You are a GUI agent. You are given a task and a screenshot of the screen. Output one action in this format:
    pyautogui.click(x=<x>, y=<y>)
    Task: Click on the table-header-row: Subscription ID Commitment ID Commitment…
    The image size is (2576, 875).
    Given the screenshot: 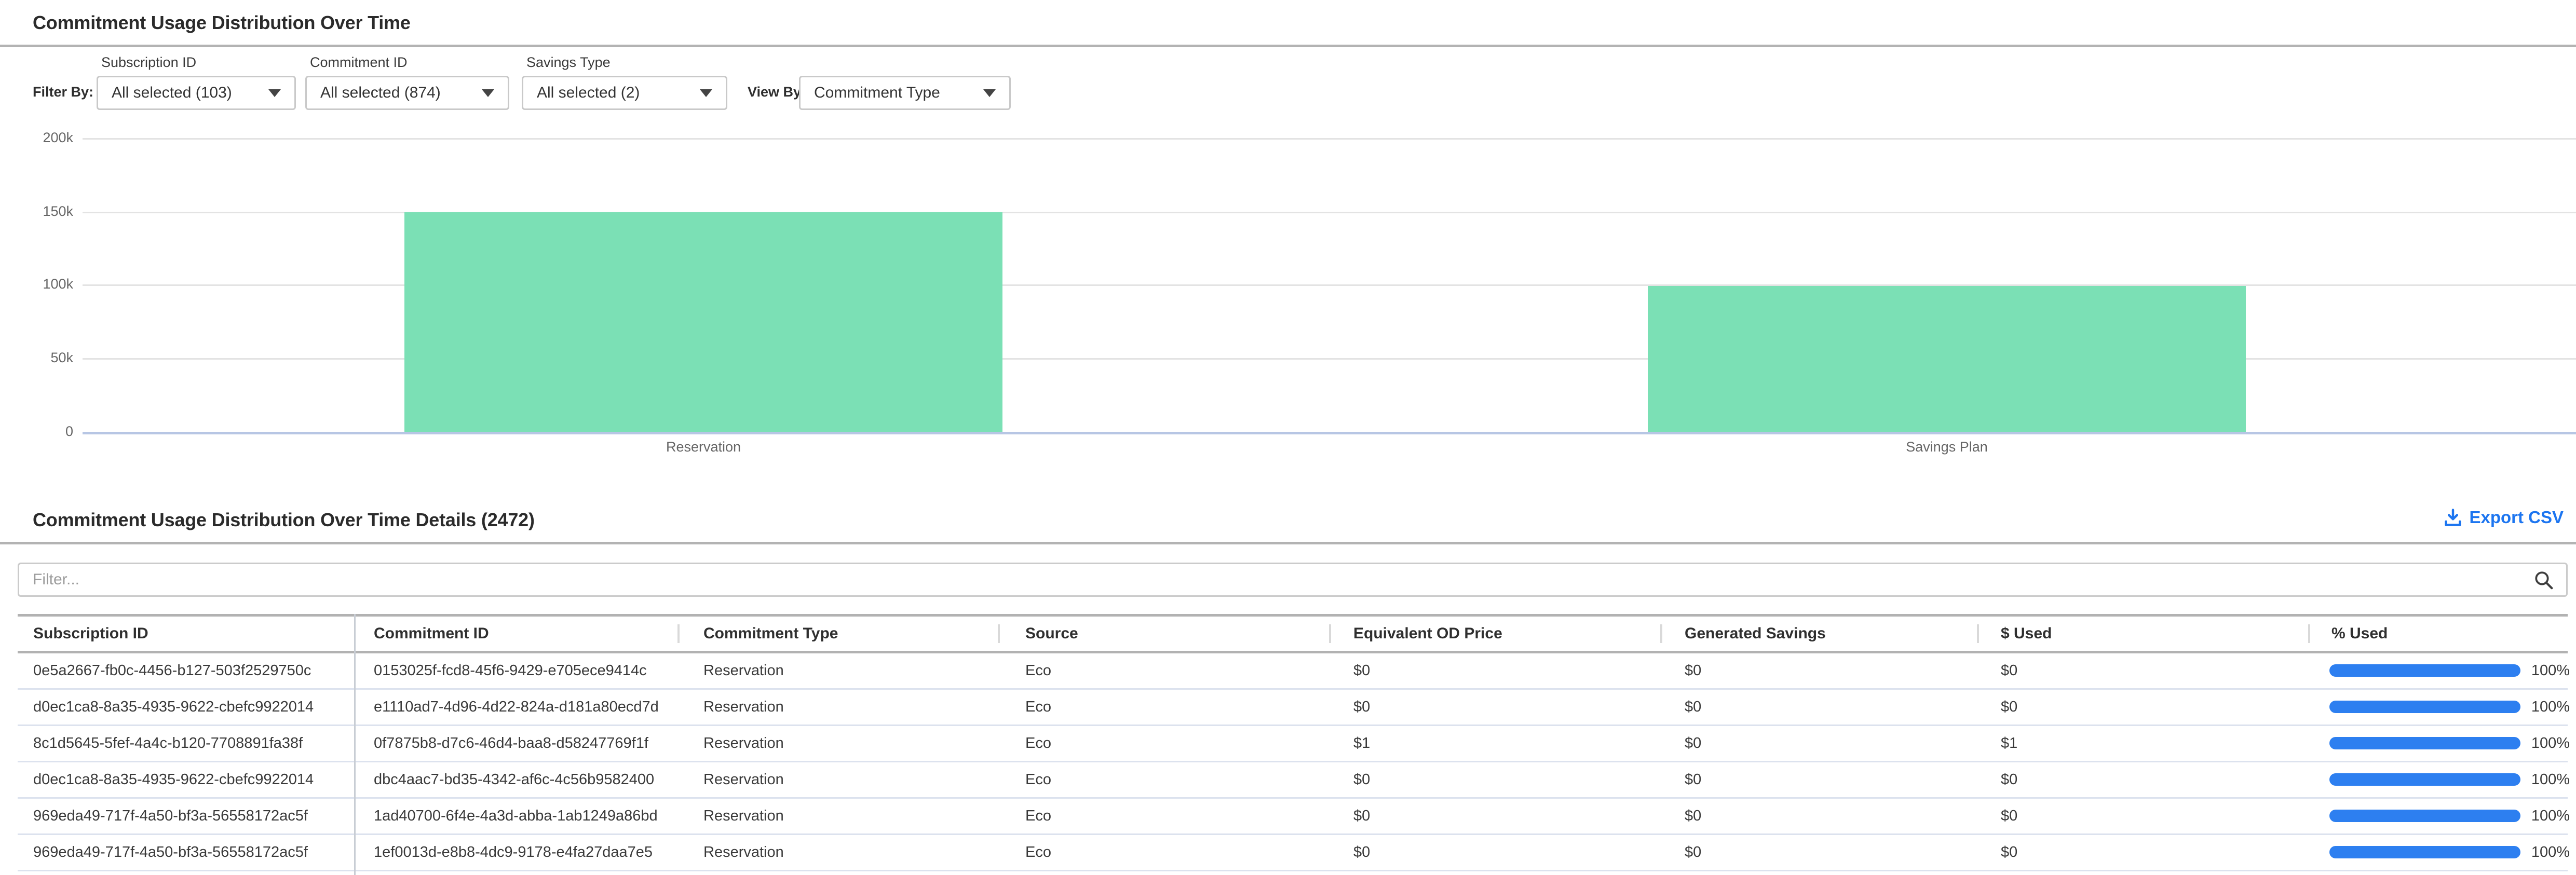 What is the action you would take?
    pyautogui.click(x=1293, y=633)
    